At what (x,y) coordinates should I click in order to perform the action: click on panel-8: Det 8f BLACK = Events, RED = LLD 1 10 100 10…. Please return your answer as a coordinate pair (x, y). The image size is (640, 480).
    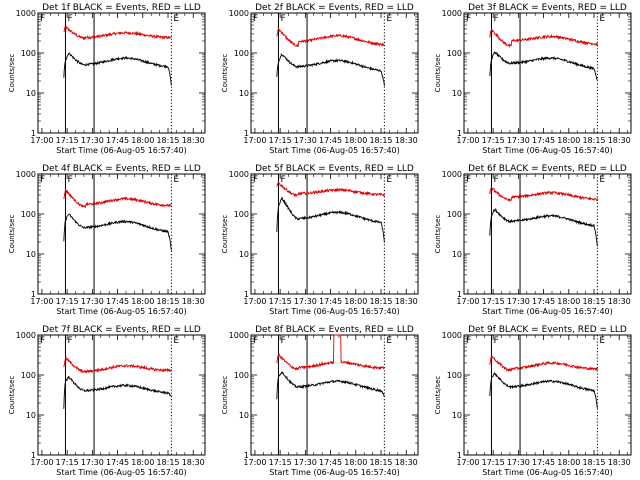
    Looking at the image, I should click on (320, 401).